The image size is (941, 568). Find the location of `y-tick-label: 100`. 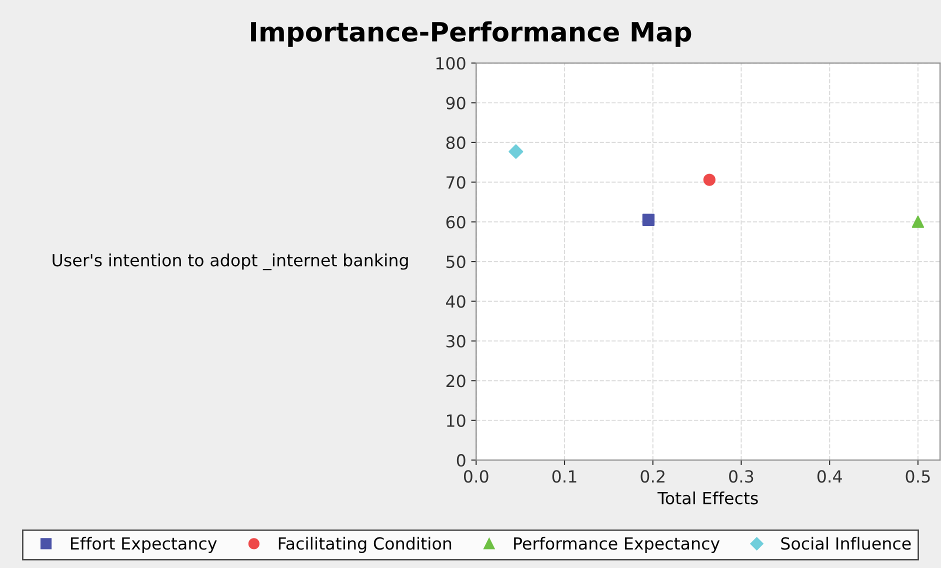

y-tick-label: 100 is located at coordinates (451, 63).